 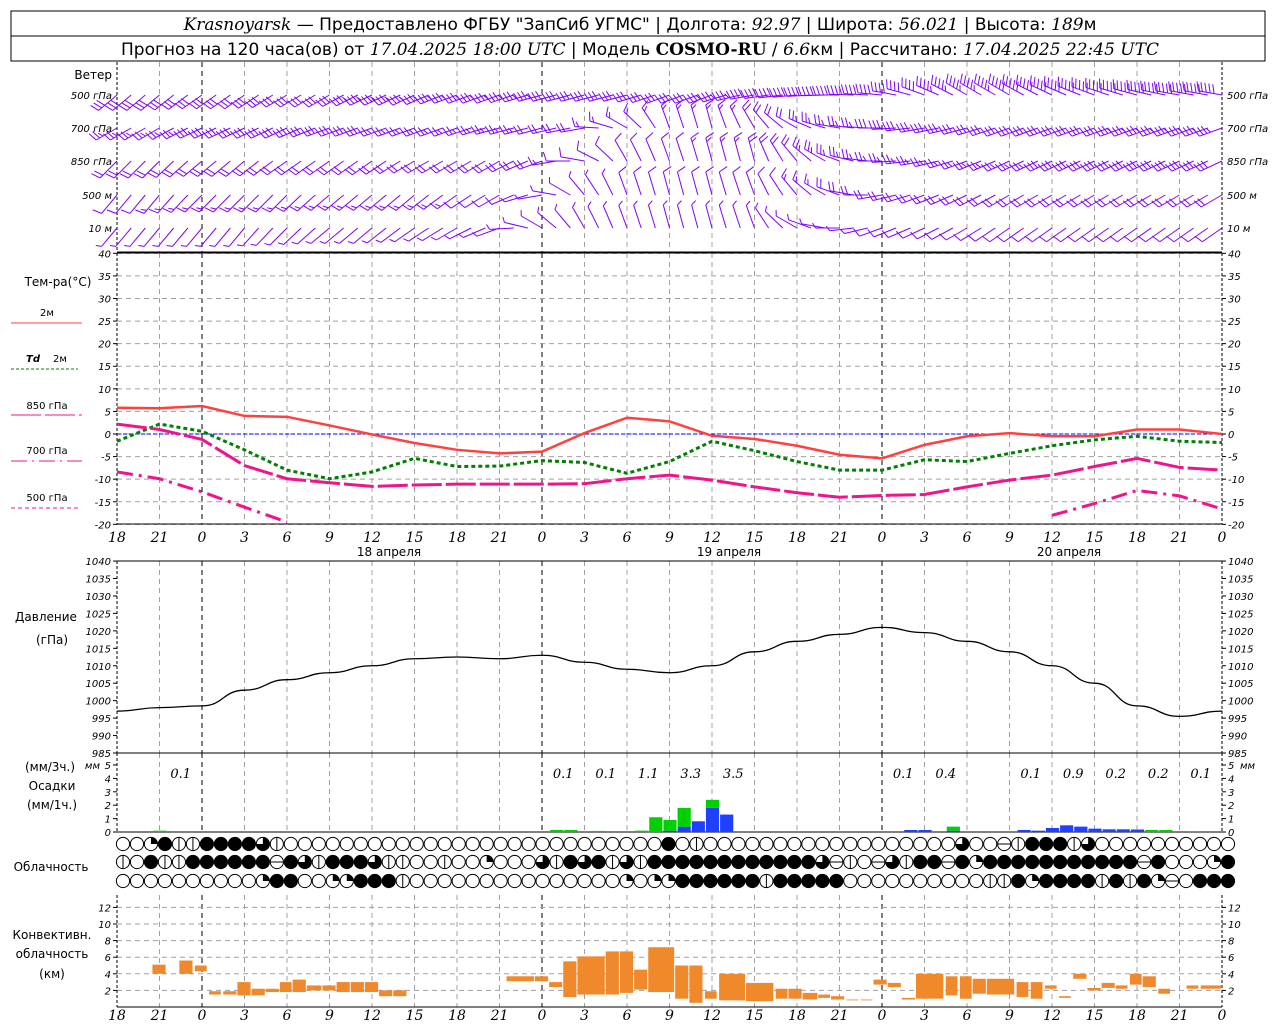 What do you see at coordinates (457, 538) in the screenshot?
I see `x-tick-label-temp: 18` at bounding box center [457, 538].